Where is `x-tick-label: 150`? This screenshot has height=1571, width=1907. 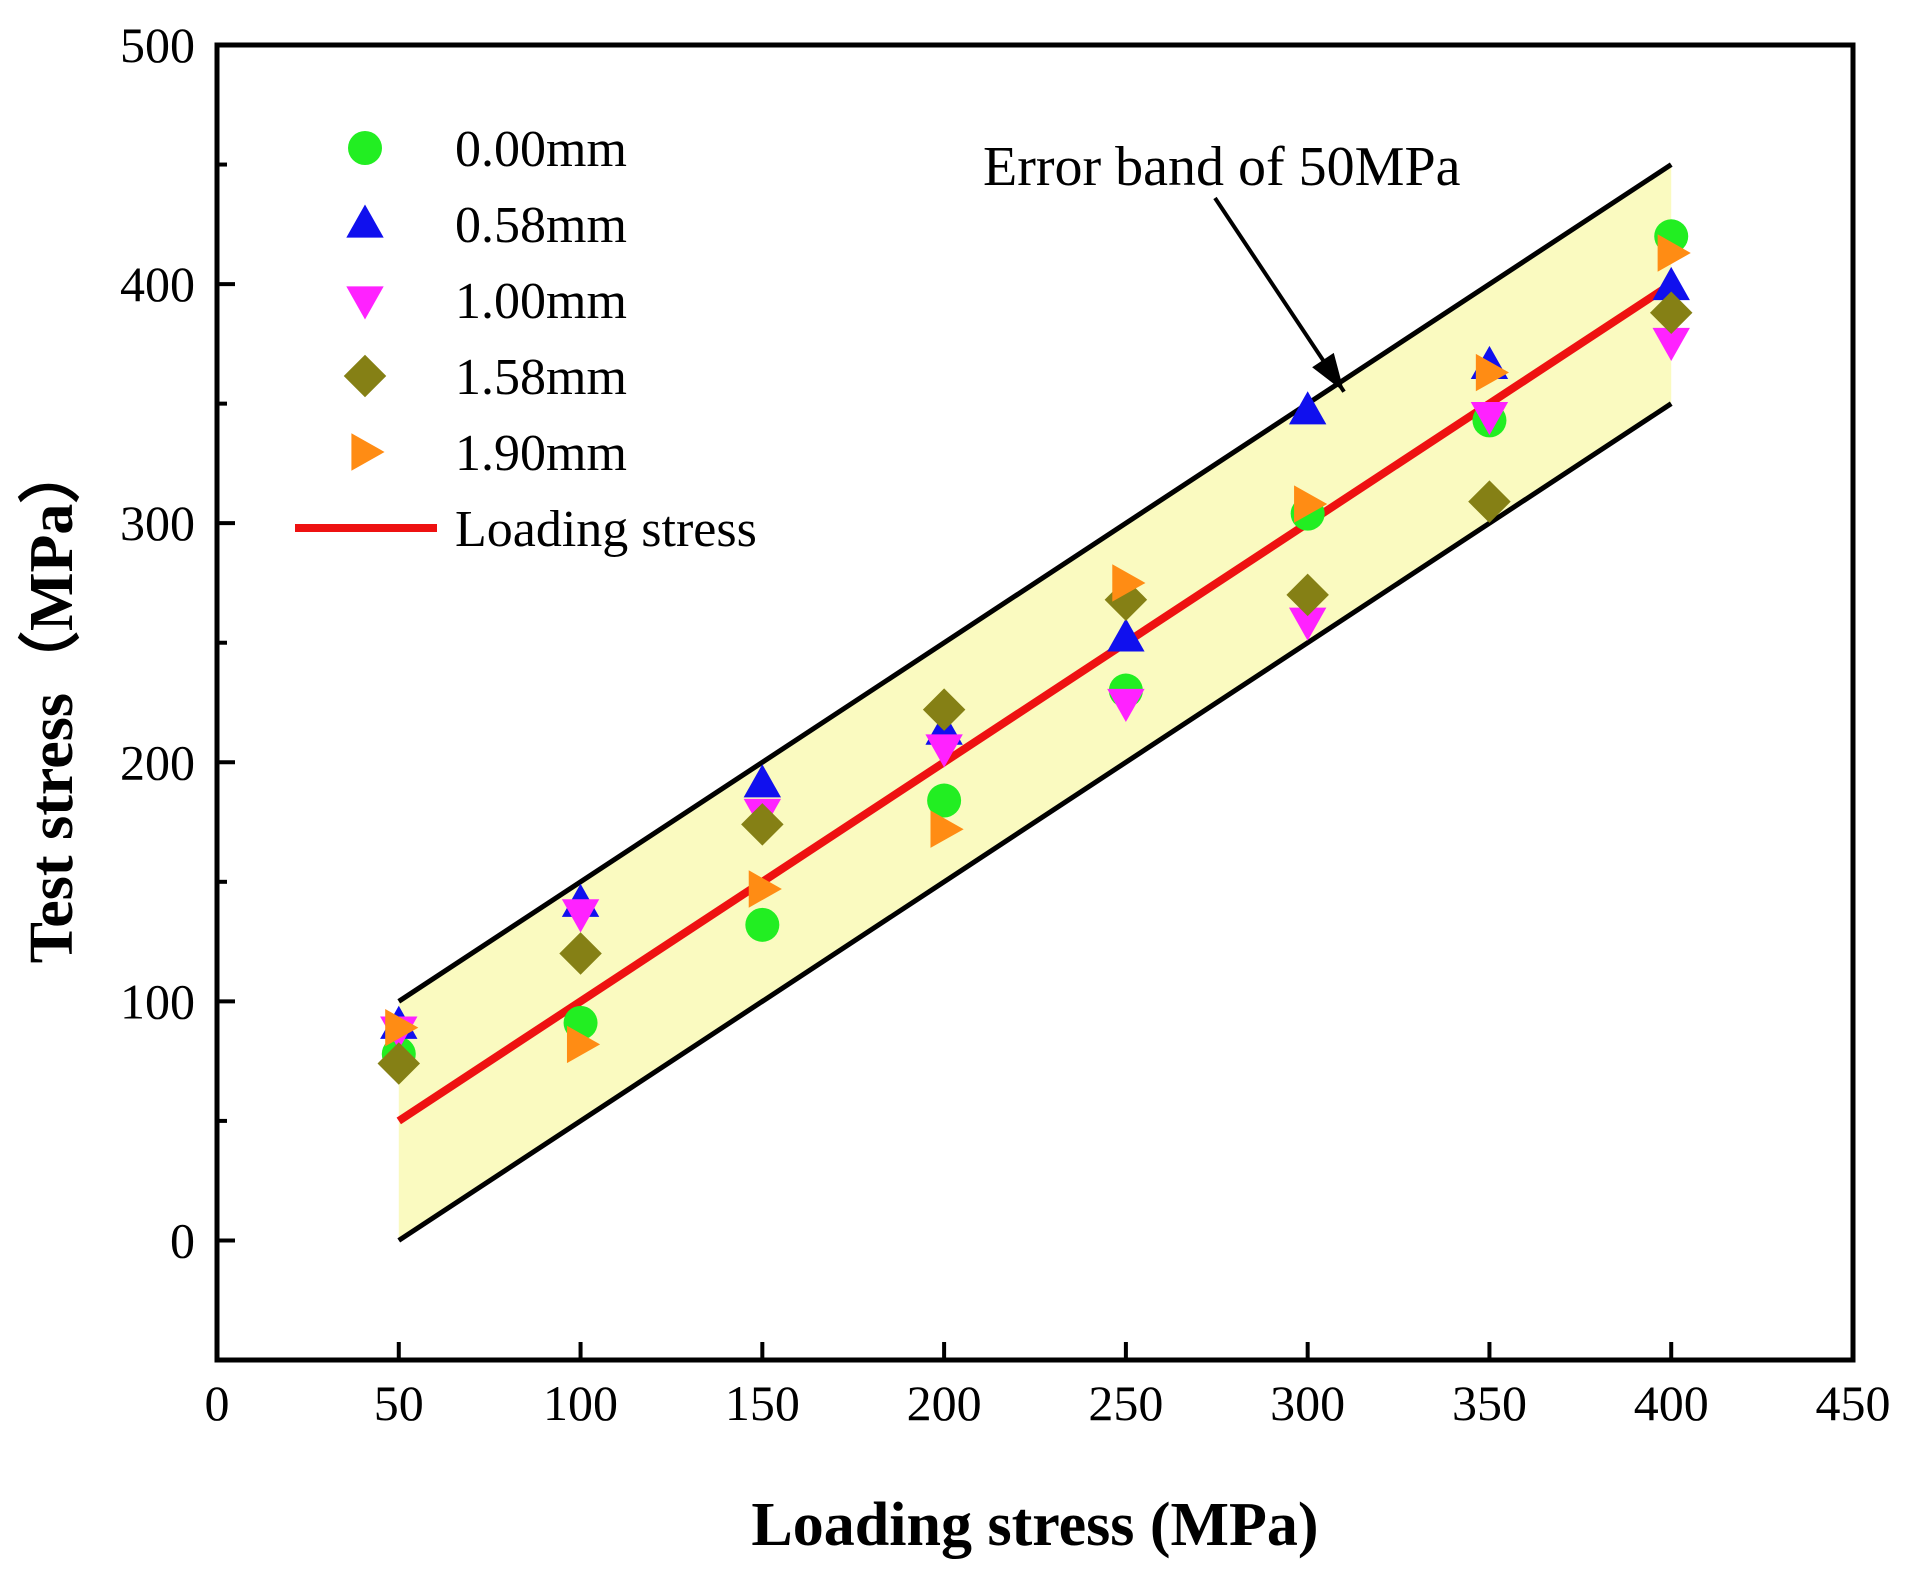 x-tick-label: 150 is located at coordinates (762, 1403).